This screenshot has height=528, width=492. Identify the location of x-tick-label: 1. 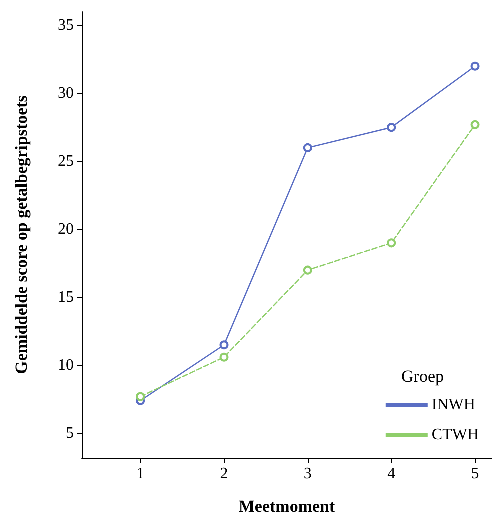
(140, 474).